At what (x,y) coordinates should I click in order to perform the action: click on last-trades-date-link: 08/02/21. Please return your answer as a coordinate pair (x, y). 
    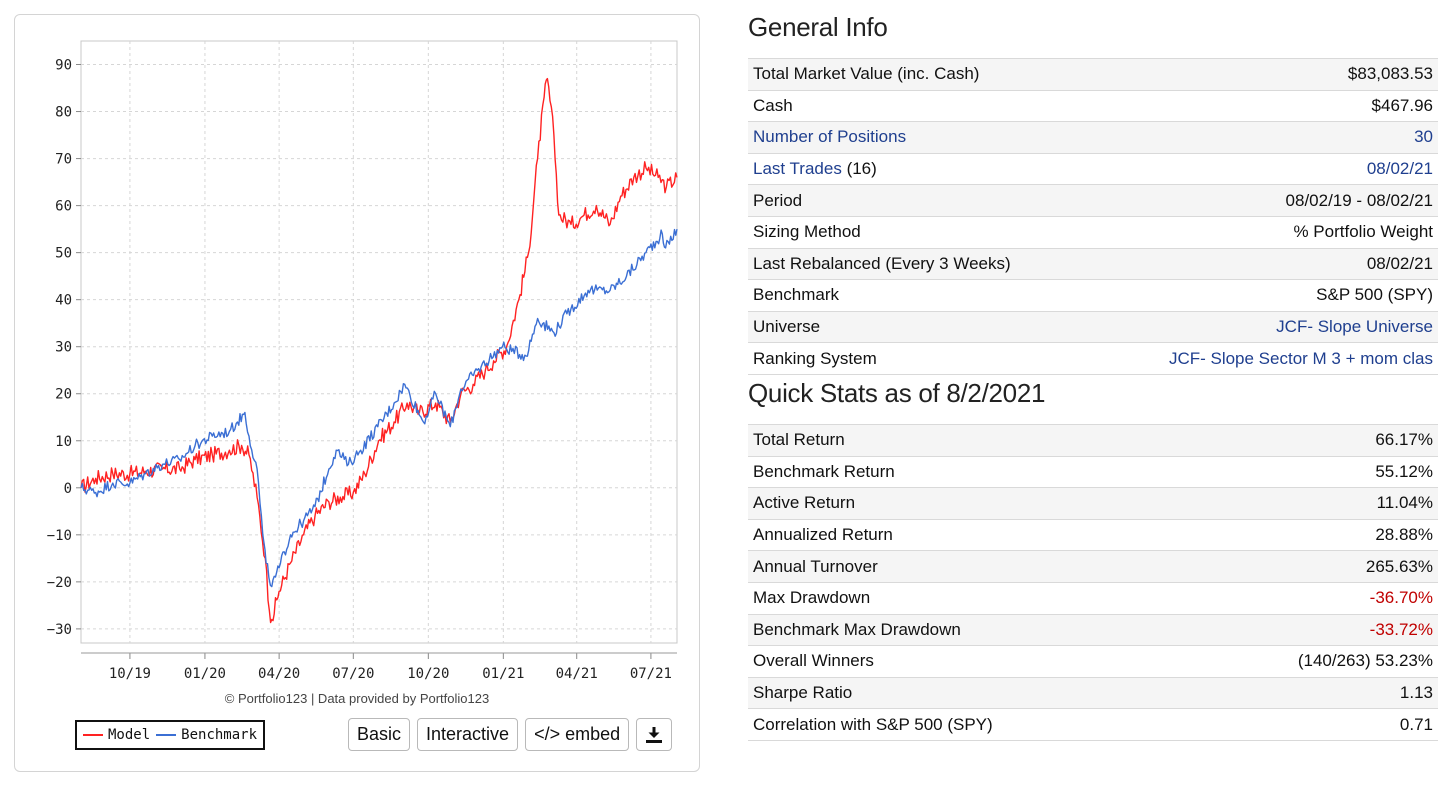
    Looking at the image, I should click on (1399, 169).